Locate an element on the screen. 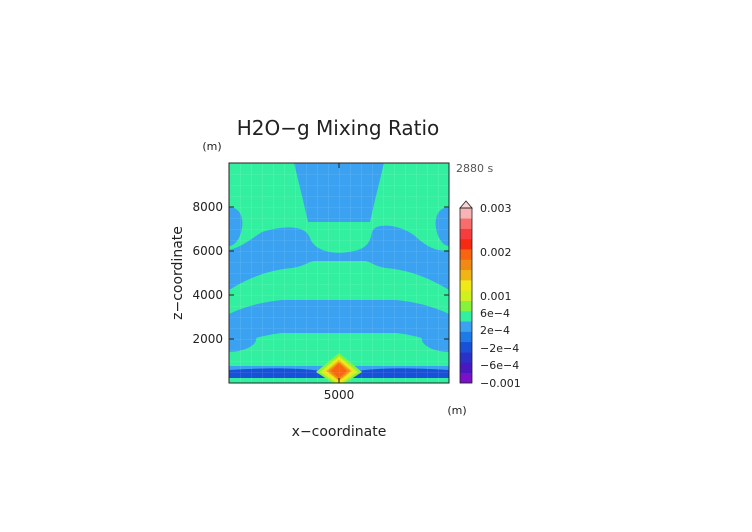 The width and height of the screenshot is (752, 532). x-unit-label: (m) is located at coordinates (456, 410).